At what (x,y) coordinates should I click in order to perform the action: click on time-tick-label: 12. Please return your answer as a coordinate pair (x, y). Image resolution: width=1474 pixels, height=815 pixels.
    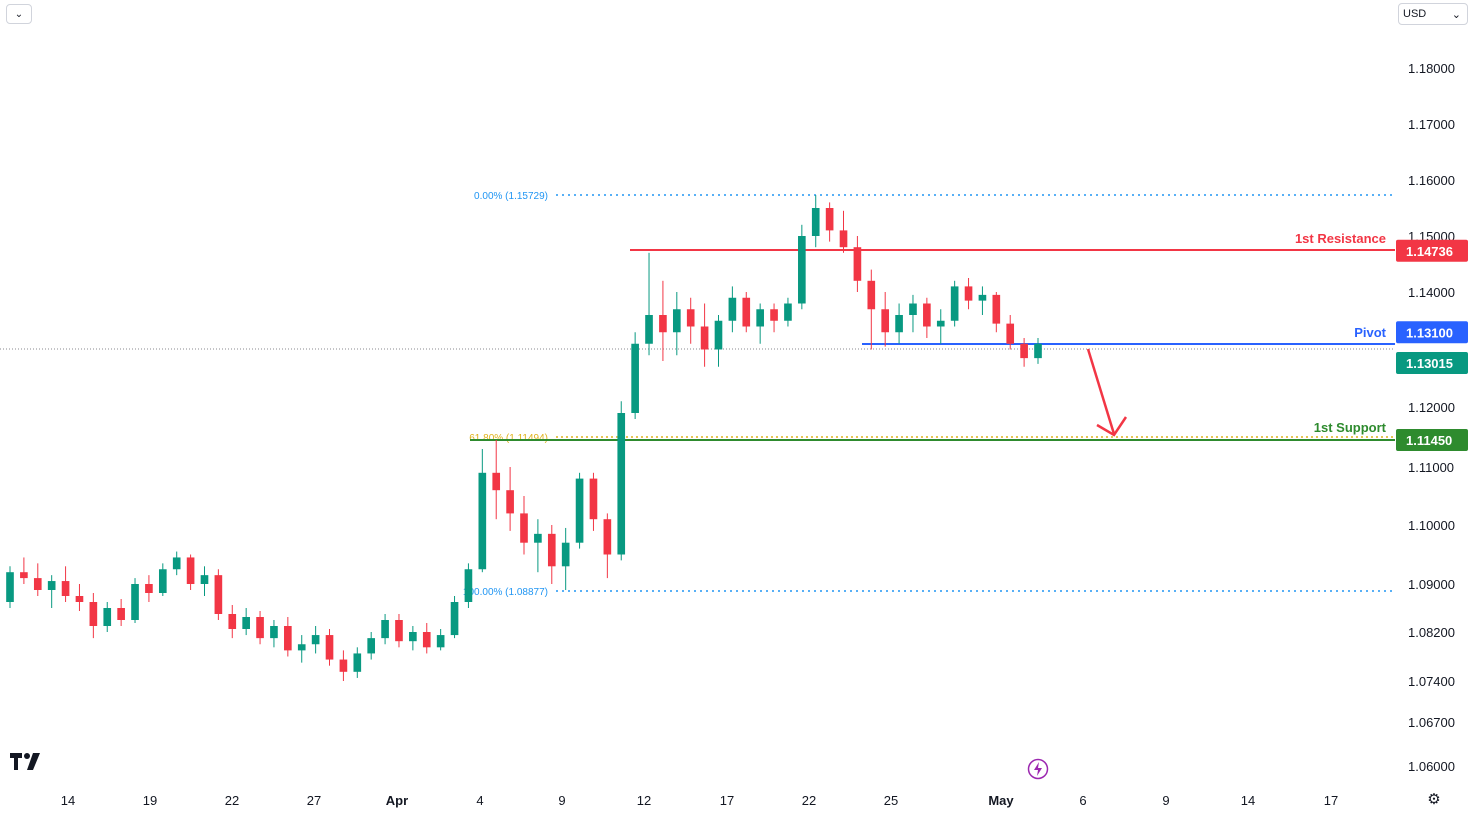
    Looking at the image, I should click on (644, 800).